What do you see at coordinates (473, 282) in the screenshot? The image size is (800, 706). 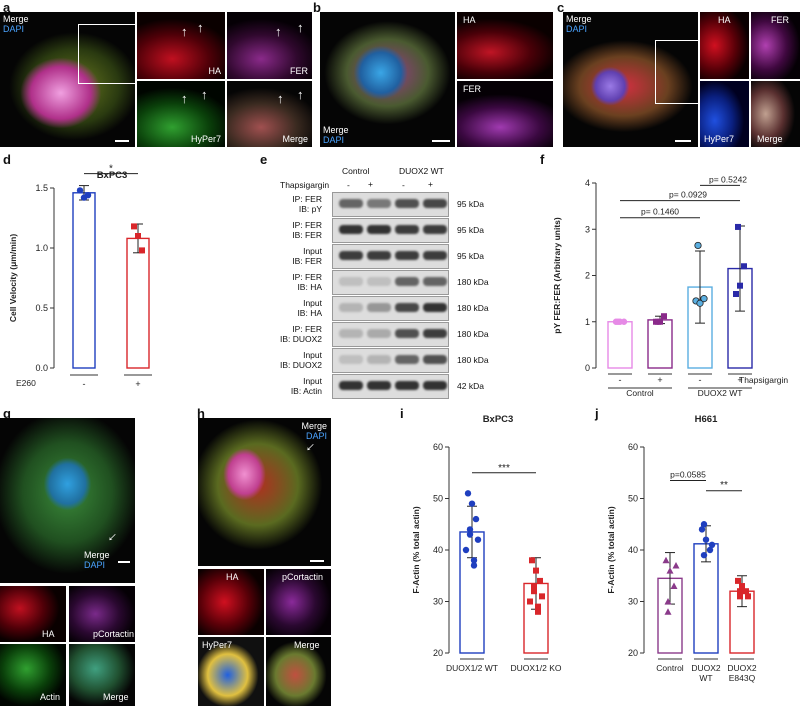 I see `blot-kda-label: 180 kDa` at bounding box center [473, 282].